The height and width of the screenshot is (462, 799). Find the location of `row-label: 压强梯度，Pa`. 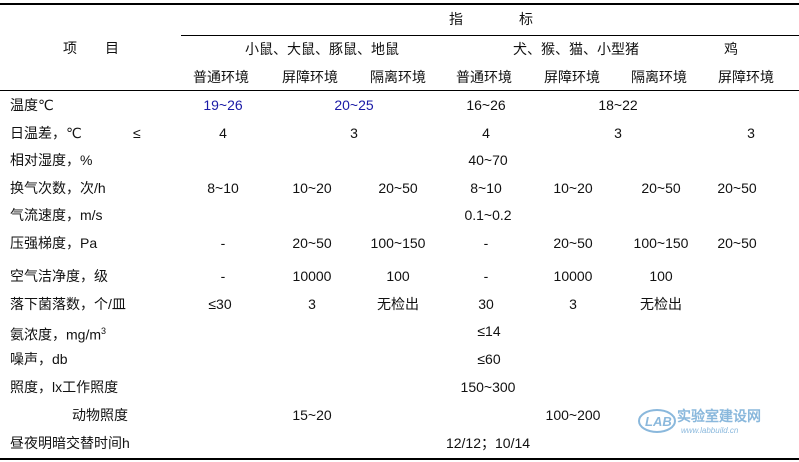

row-label: 压强梯度，Pa is located at coordinates (54, 243).